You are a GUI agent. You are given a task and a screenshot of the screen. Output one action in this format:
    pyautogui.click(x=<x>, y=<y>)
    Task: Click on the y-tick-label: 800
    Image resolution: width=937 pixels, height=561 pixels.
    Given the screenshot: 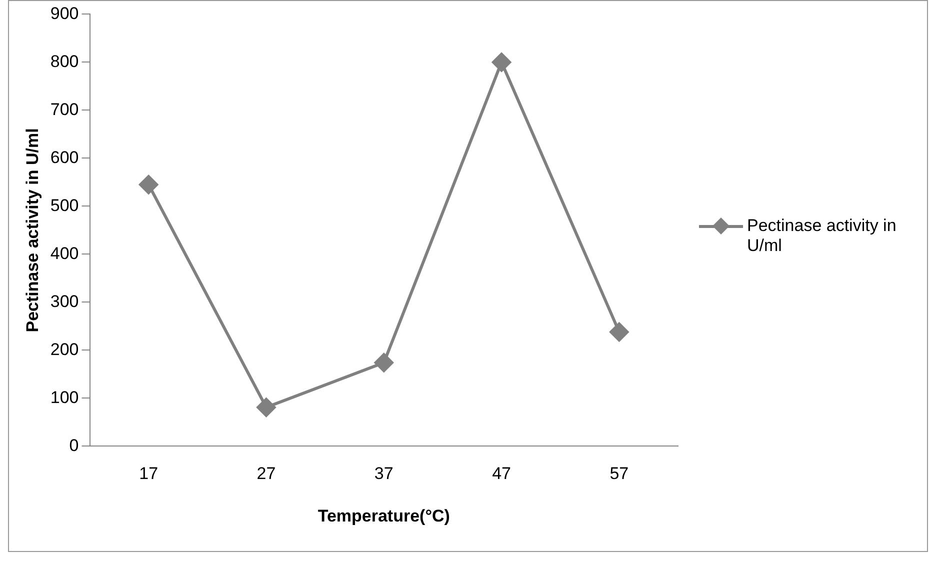 What is the action you would take?
    pyautogui.click(x=64, y=61)
    